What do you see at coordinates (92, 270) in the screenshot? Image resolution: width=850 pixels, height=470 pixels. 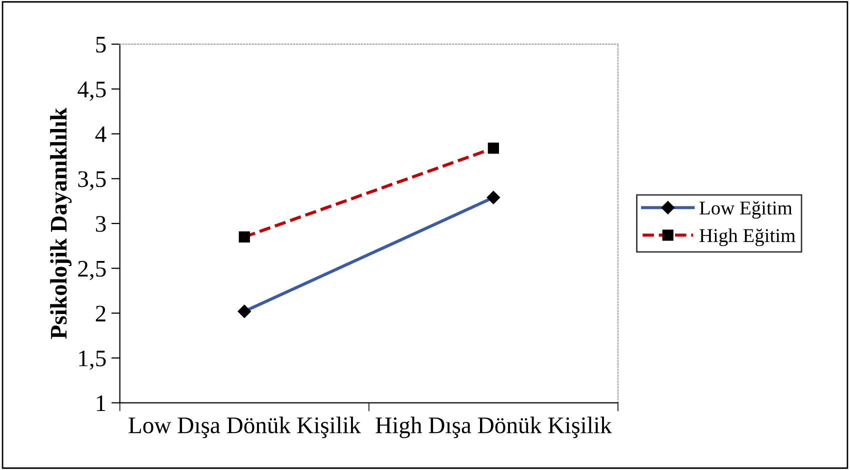 I see `y-tick-label: 2,5` at bounding box center [92, 270].